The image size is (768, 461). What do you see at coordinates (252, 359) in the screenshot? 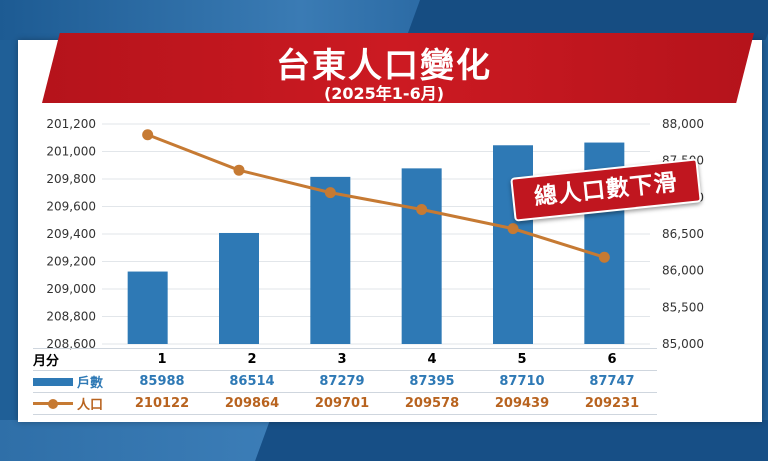
I see `month-cell: 2` at bounding box center [252, 359].